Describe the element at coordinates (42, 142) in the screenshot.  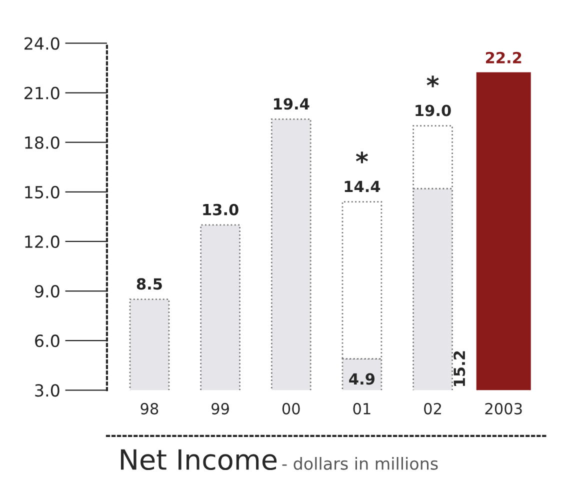
I see `y-tick-label: 18.0` at that location.